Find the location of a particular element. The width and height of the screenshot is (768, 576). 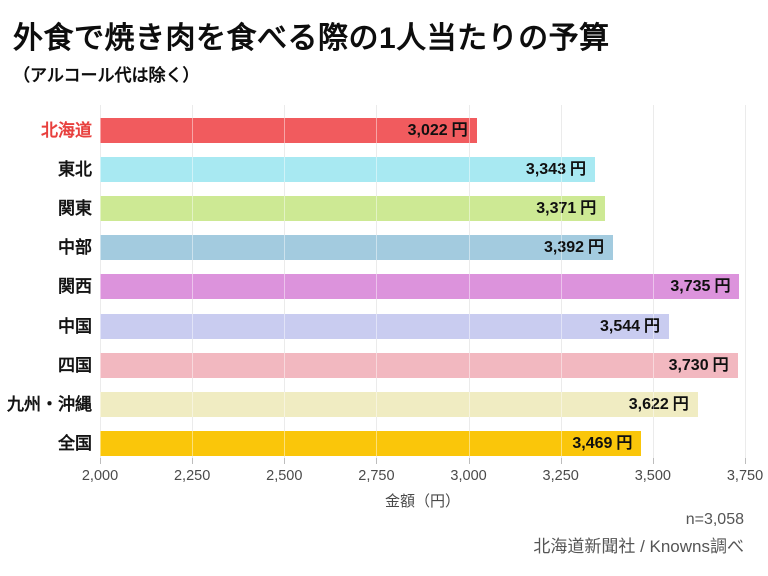

bar-value-number: 3,735 is located at coordinates (690, 287).